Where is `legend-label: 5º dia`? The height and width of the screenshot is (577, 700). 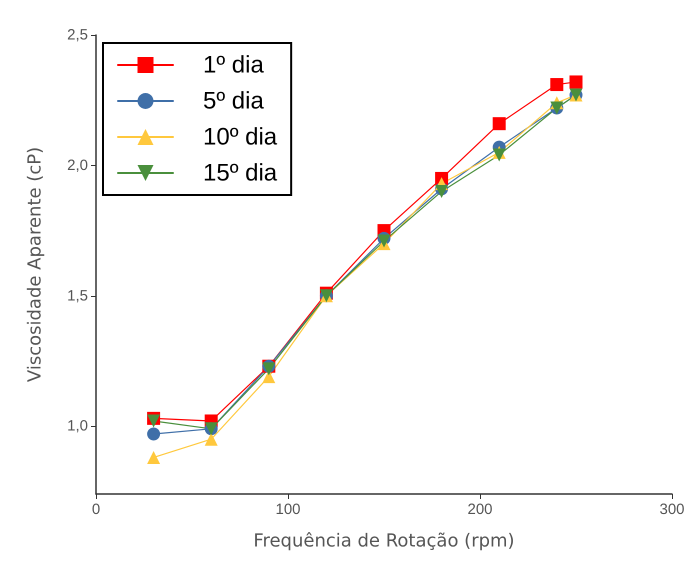
legend-label: 5º dia is located at coordinates (233, 101).